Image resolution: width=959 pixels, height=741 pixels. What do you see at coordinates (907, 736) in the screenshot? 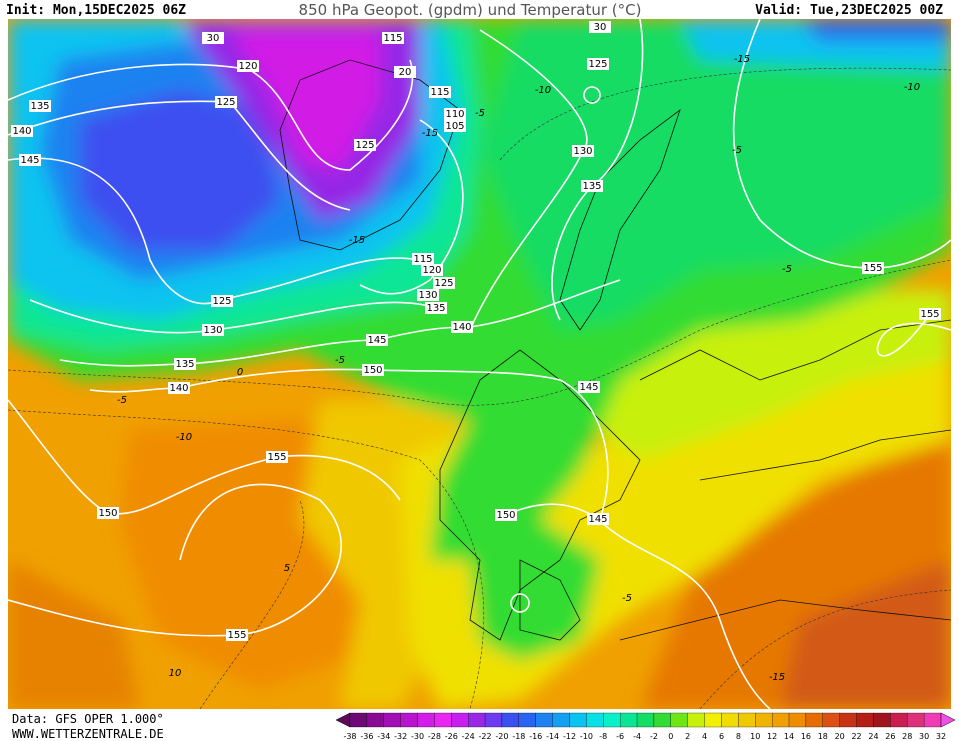
I see `scale-label: 28` at bounding box center [907, 736].